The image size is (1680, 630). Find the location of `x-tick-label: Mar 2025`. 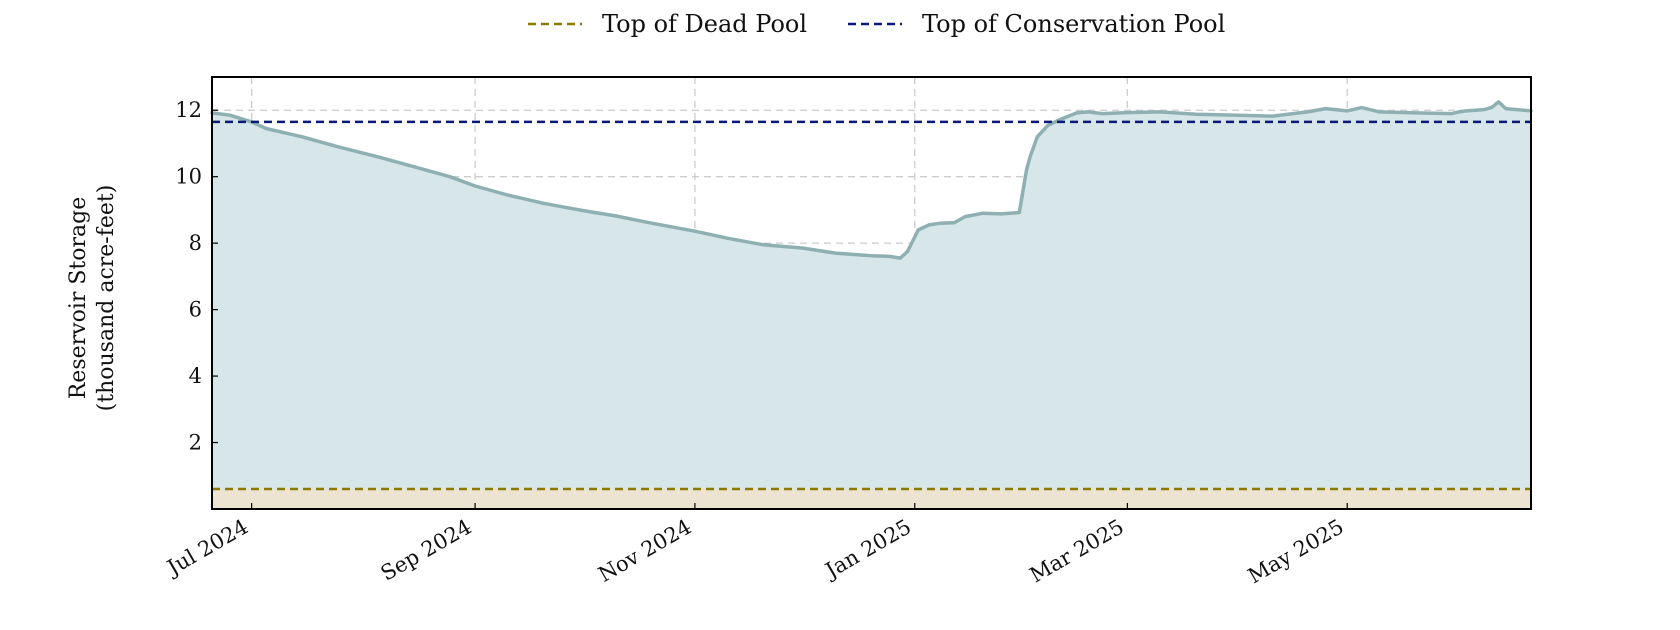

x-tick-label: Mar 2025 is located at coordinates (1077, 551).